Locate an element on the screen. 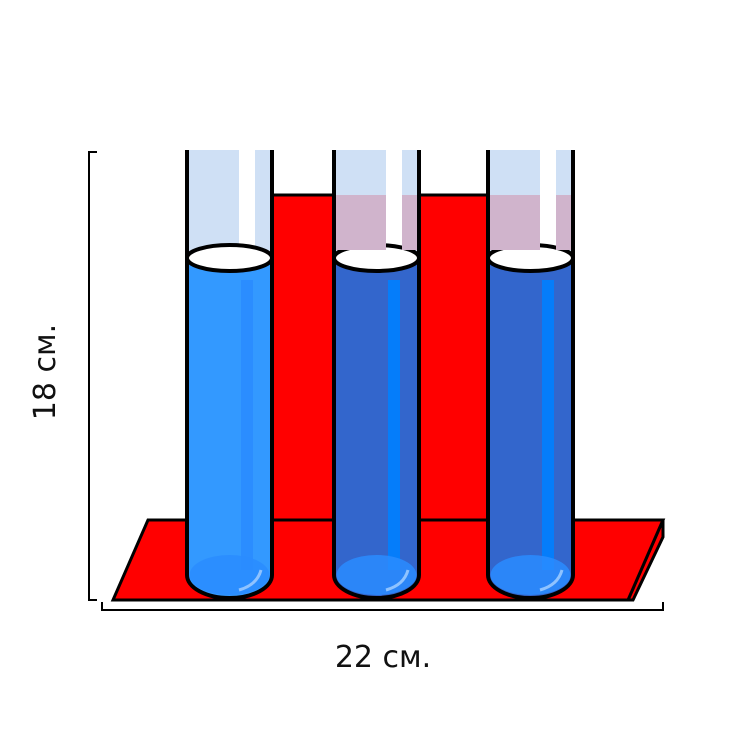  width-label: 22 см. is located at coordinates (383, 657).